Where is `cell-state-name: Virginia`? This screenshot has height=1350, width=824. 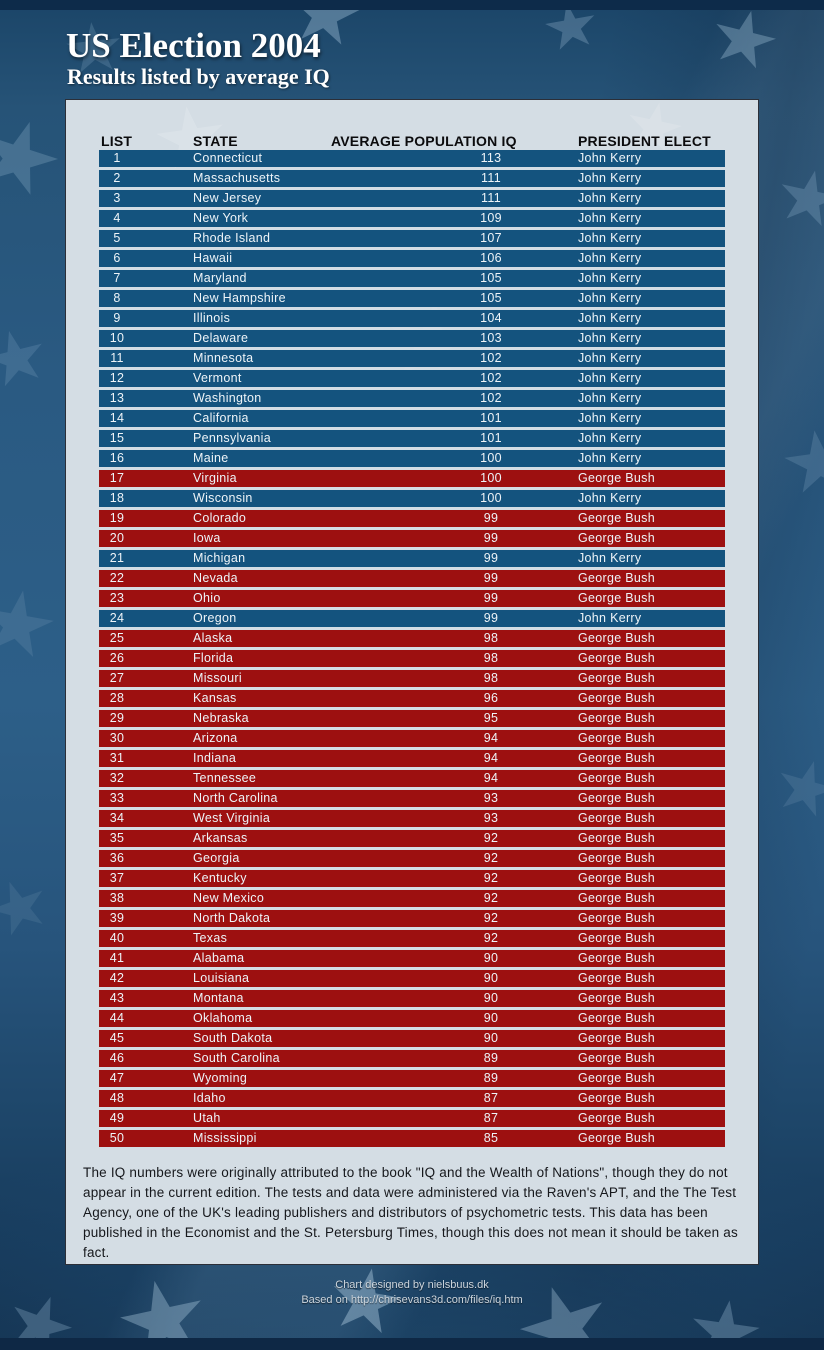 cell-state-name: Virginia is located at coordinates (215, 478).